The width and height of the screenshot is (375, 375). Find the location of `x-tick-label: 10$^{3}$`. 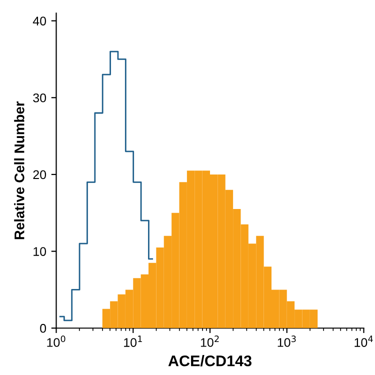

x-tick-label: 10$^{3}$ is located at coordinates (287, 341).